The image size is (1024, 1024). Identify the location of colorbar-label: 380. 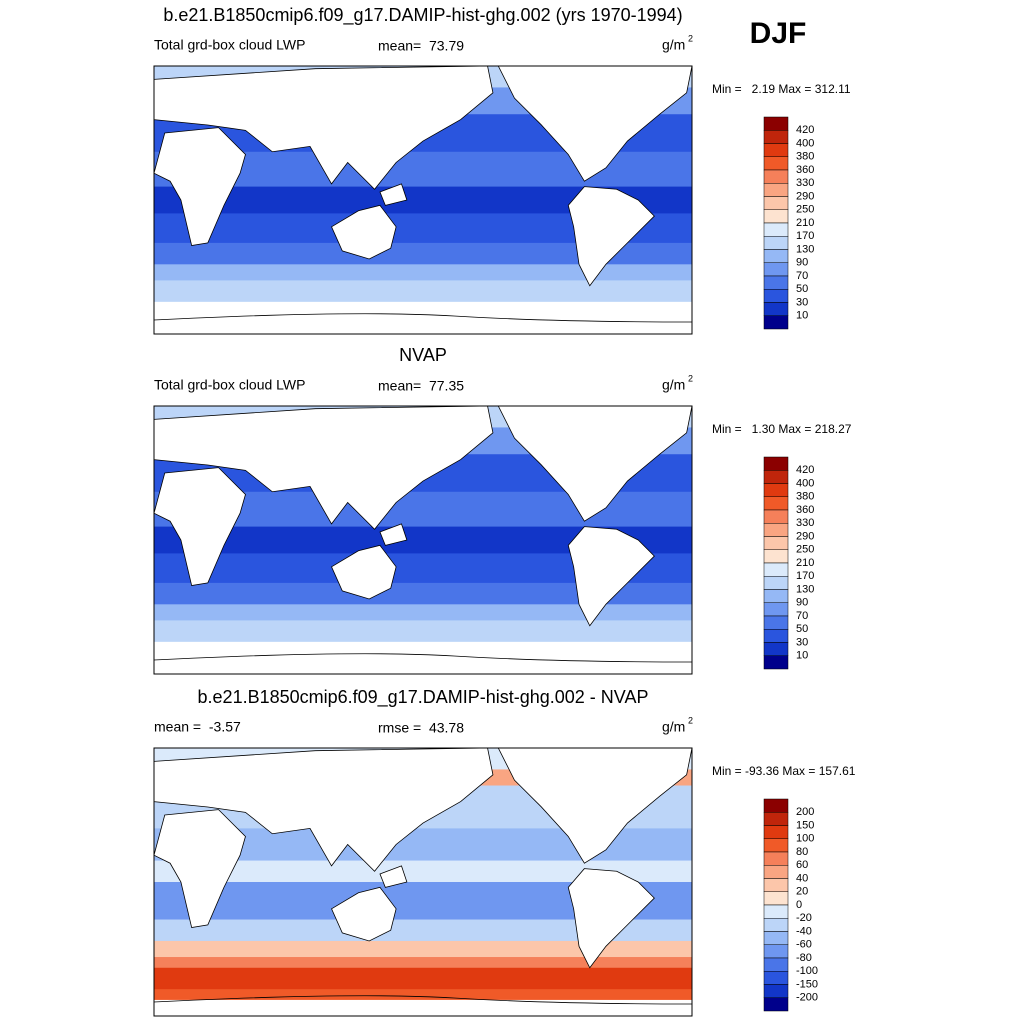
(805, 497).